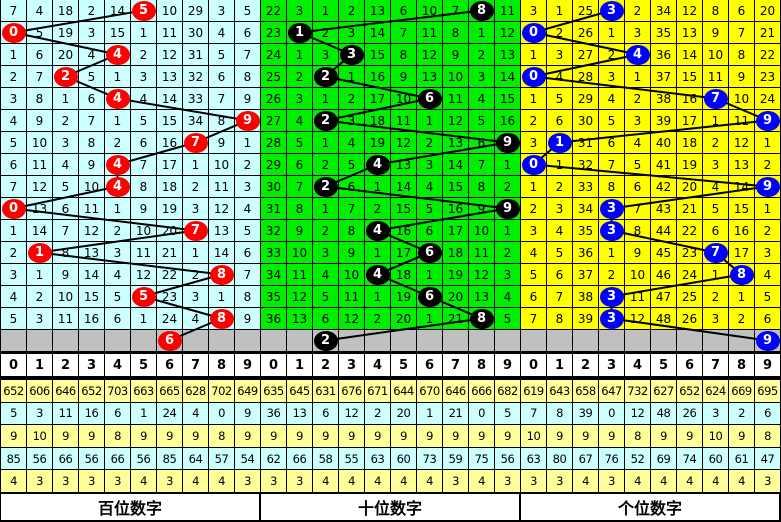  Describe the element at coordinates (351, 413) in the screenshot. I see `stat-cell: 12` at that location.